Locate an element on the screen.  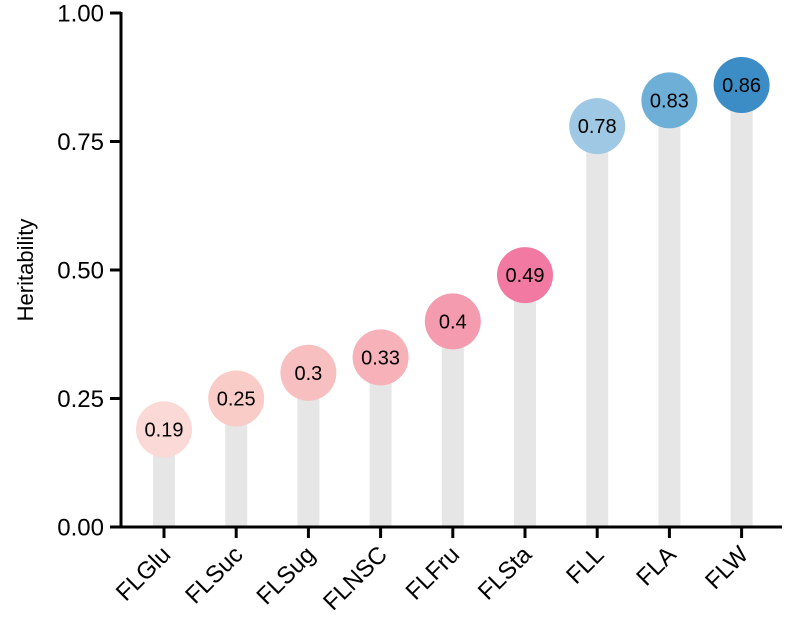
data-label: 0.86 is located at coordinates (741, 86).